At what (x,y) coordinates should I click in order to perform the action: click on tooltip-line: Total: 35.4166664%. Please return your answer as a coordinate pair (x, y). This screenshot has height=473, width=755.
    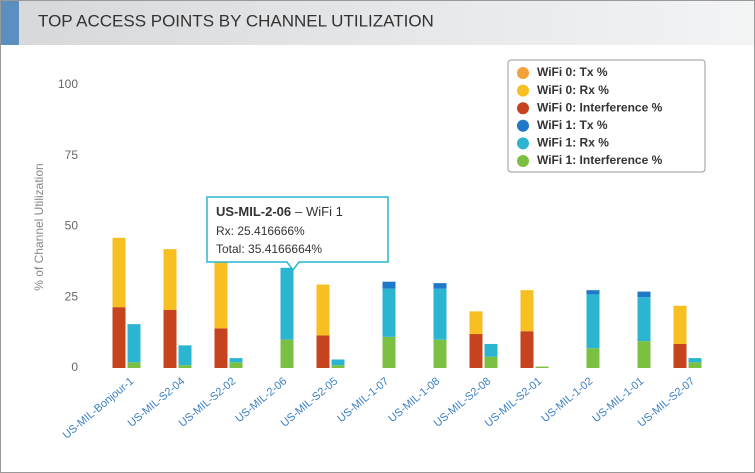
    Looking at the image, I should click on (269, 249).